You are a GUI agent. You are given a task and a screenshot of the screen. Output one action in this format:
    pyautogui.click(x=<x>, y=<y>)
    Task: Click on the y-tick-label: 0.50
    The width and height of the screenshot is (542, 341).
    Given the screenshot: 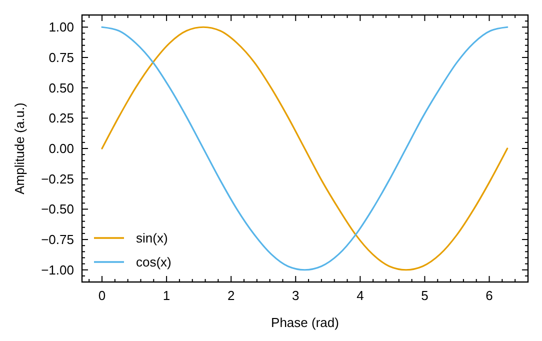 What is the action you would take?
    pyautogui.click(x=61, y=88)
    